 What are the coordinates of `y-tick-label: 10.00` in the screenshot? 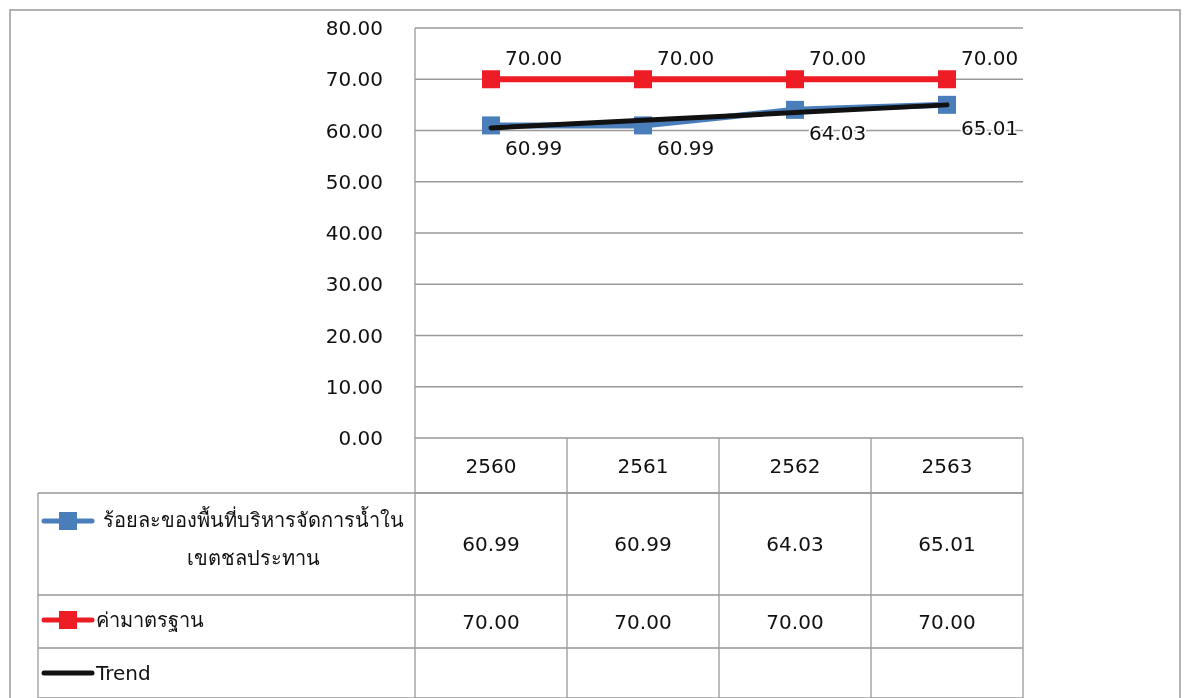 It's located at (354, 386).